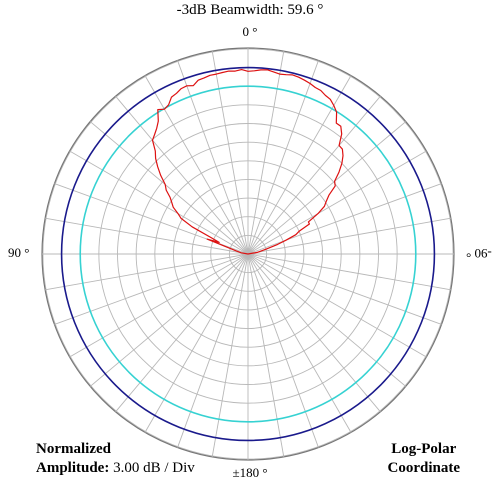  I want to click on coordinate-info: Log-Polar Coordinate, so click(424, 459).